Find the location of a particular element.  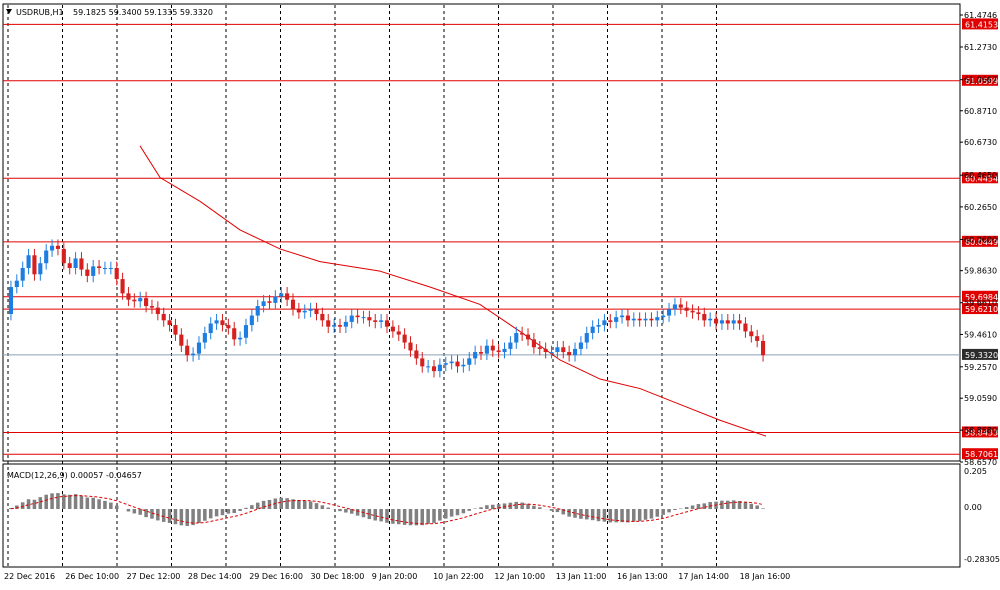

price-tick-label: 59.2570 is located at coordinates (980, 367).